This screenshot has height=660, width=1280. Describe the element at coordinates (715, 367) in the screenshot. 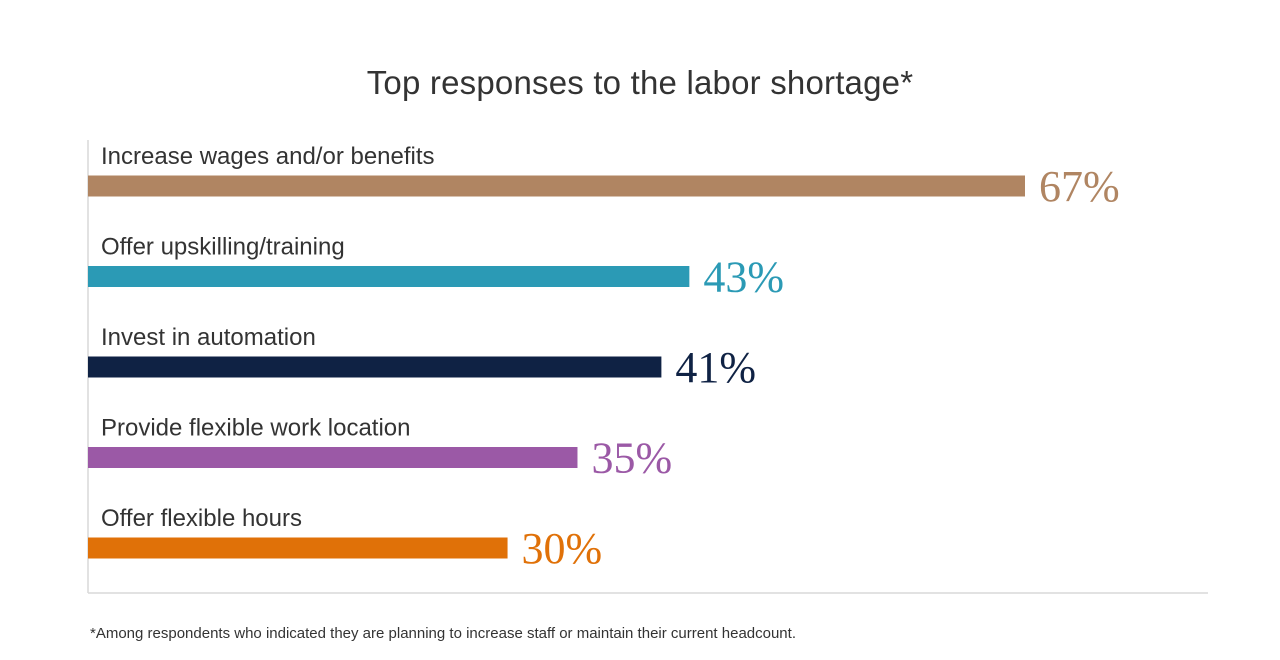

I see `value-label: 41%` at that location.